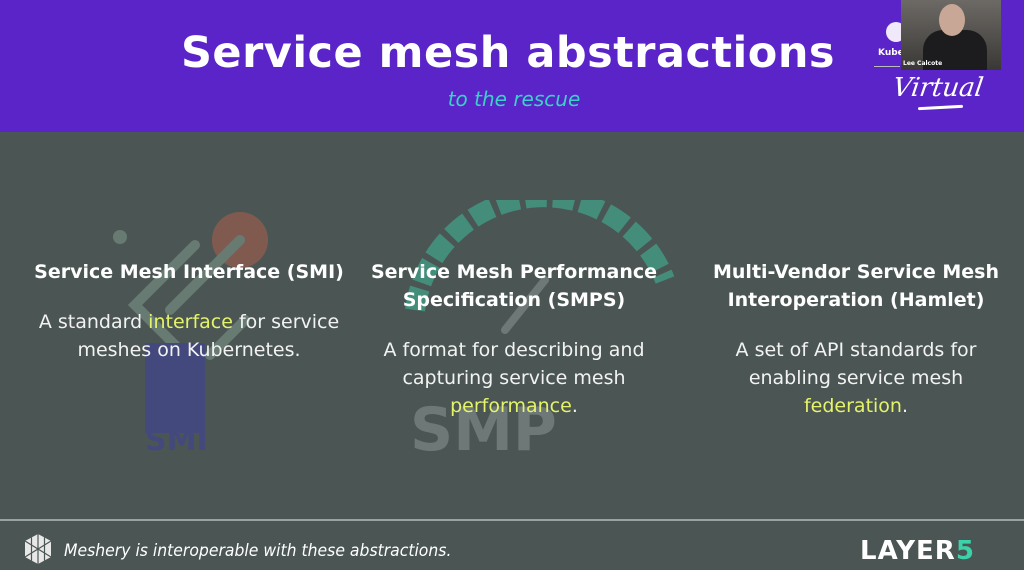 Image resolution: width=1024 pixels, height=570 pixels. Describe the element at coordinates (176, 439) in the screenshot. I see `smi-logo-text: SMI` at that location.